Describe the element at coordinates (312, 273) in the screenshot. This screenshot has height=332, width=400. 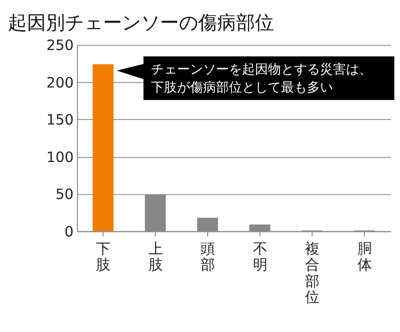
I see `x-tick-label: 複合部位` at that location.